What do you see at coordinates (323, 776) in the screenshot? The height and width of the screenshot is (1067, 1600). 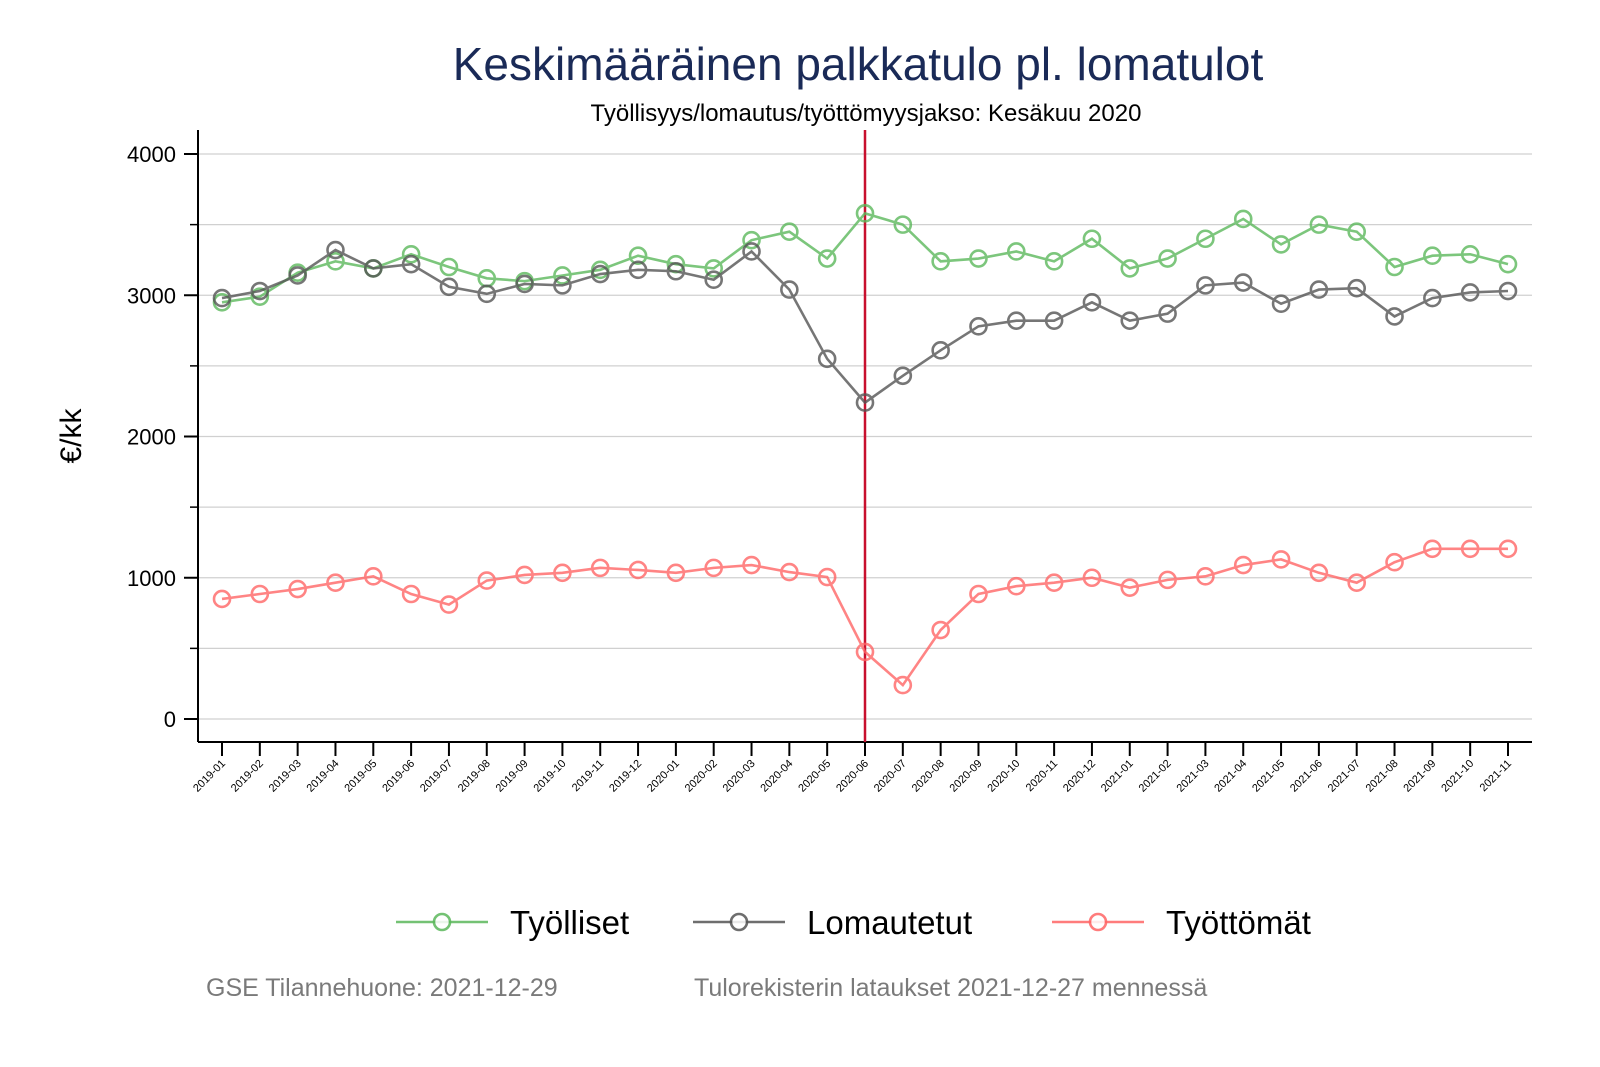 I see `x-tick-label: 2019-04` at bounding box center [323, 776].